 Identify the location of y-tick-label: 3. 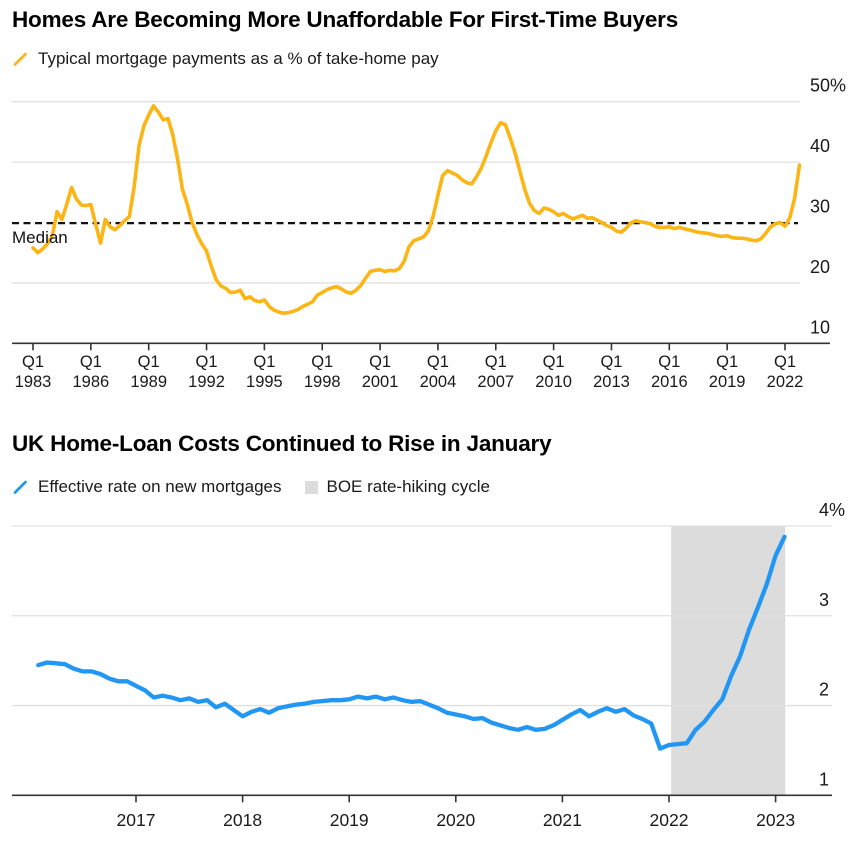
(824, 600).